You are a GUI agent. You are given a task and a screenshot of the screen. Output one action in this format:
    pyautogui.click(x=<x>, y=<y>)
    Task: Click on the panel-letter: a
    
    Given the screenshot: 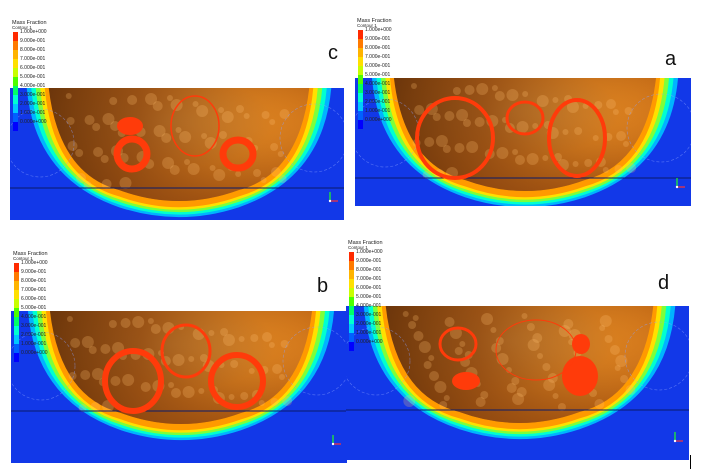 What is the action you would take?
    pyautogui.click(x=671, y=59)
    